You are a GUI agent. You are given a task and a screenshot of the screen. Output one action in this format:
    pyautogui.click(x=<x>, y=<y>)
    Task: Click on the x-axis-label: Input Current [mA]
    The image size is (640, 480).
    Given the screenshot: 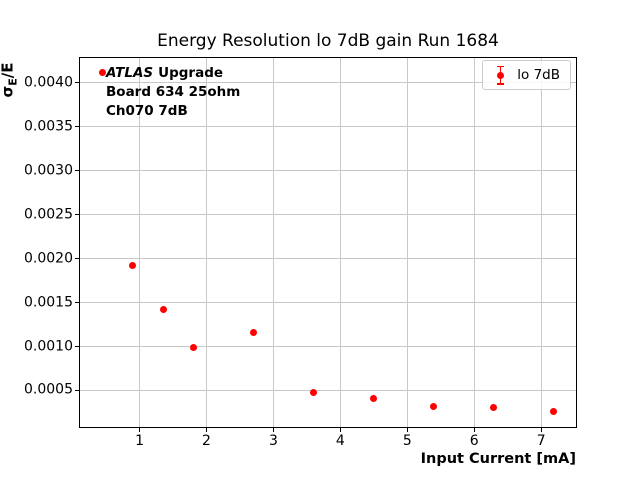 What is the action you would take?
    pyautogui.click(x=498, y=459)
    